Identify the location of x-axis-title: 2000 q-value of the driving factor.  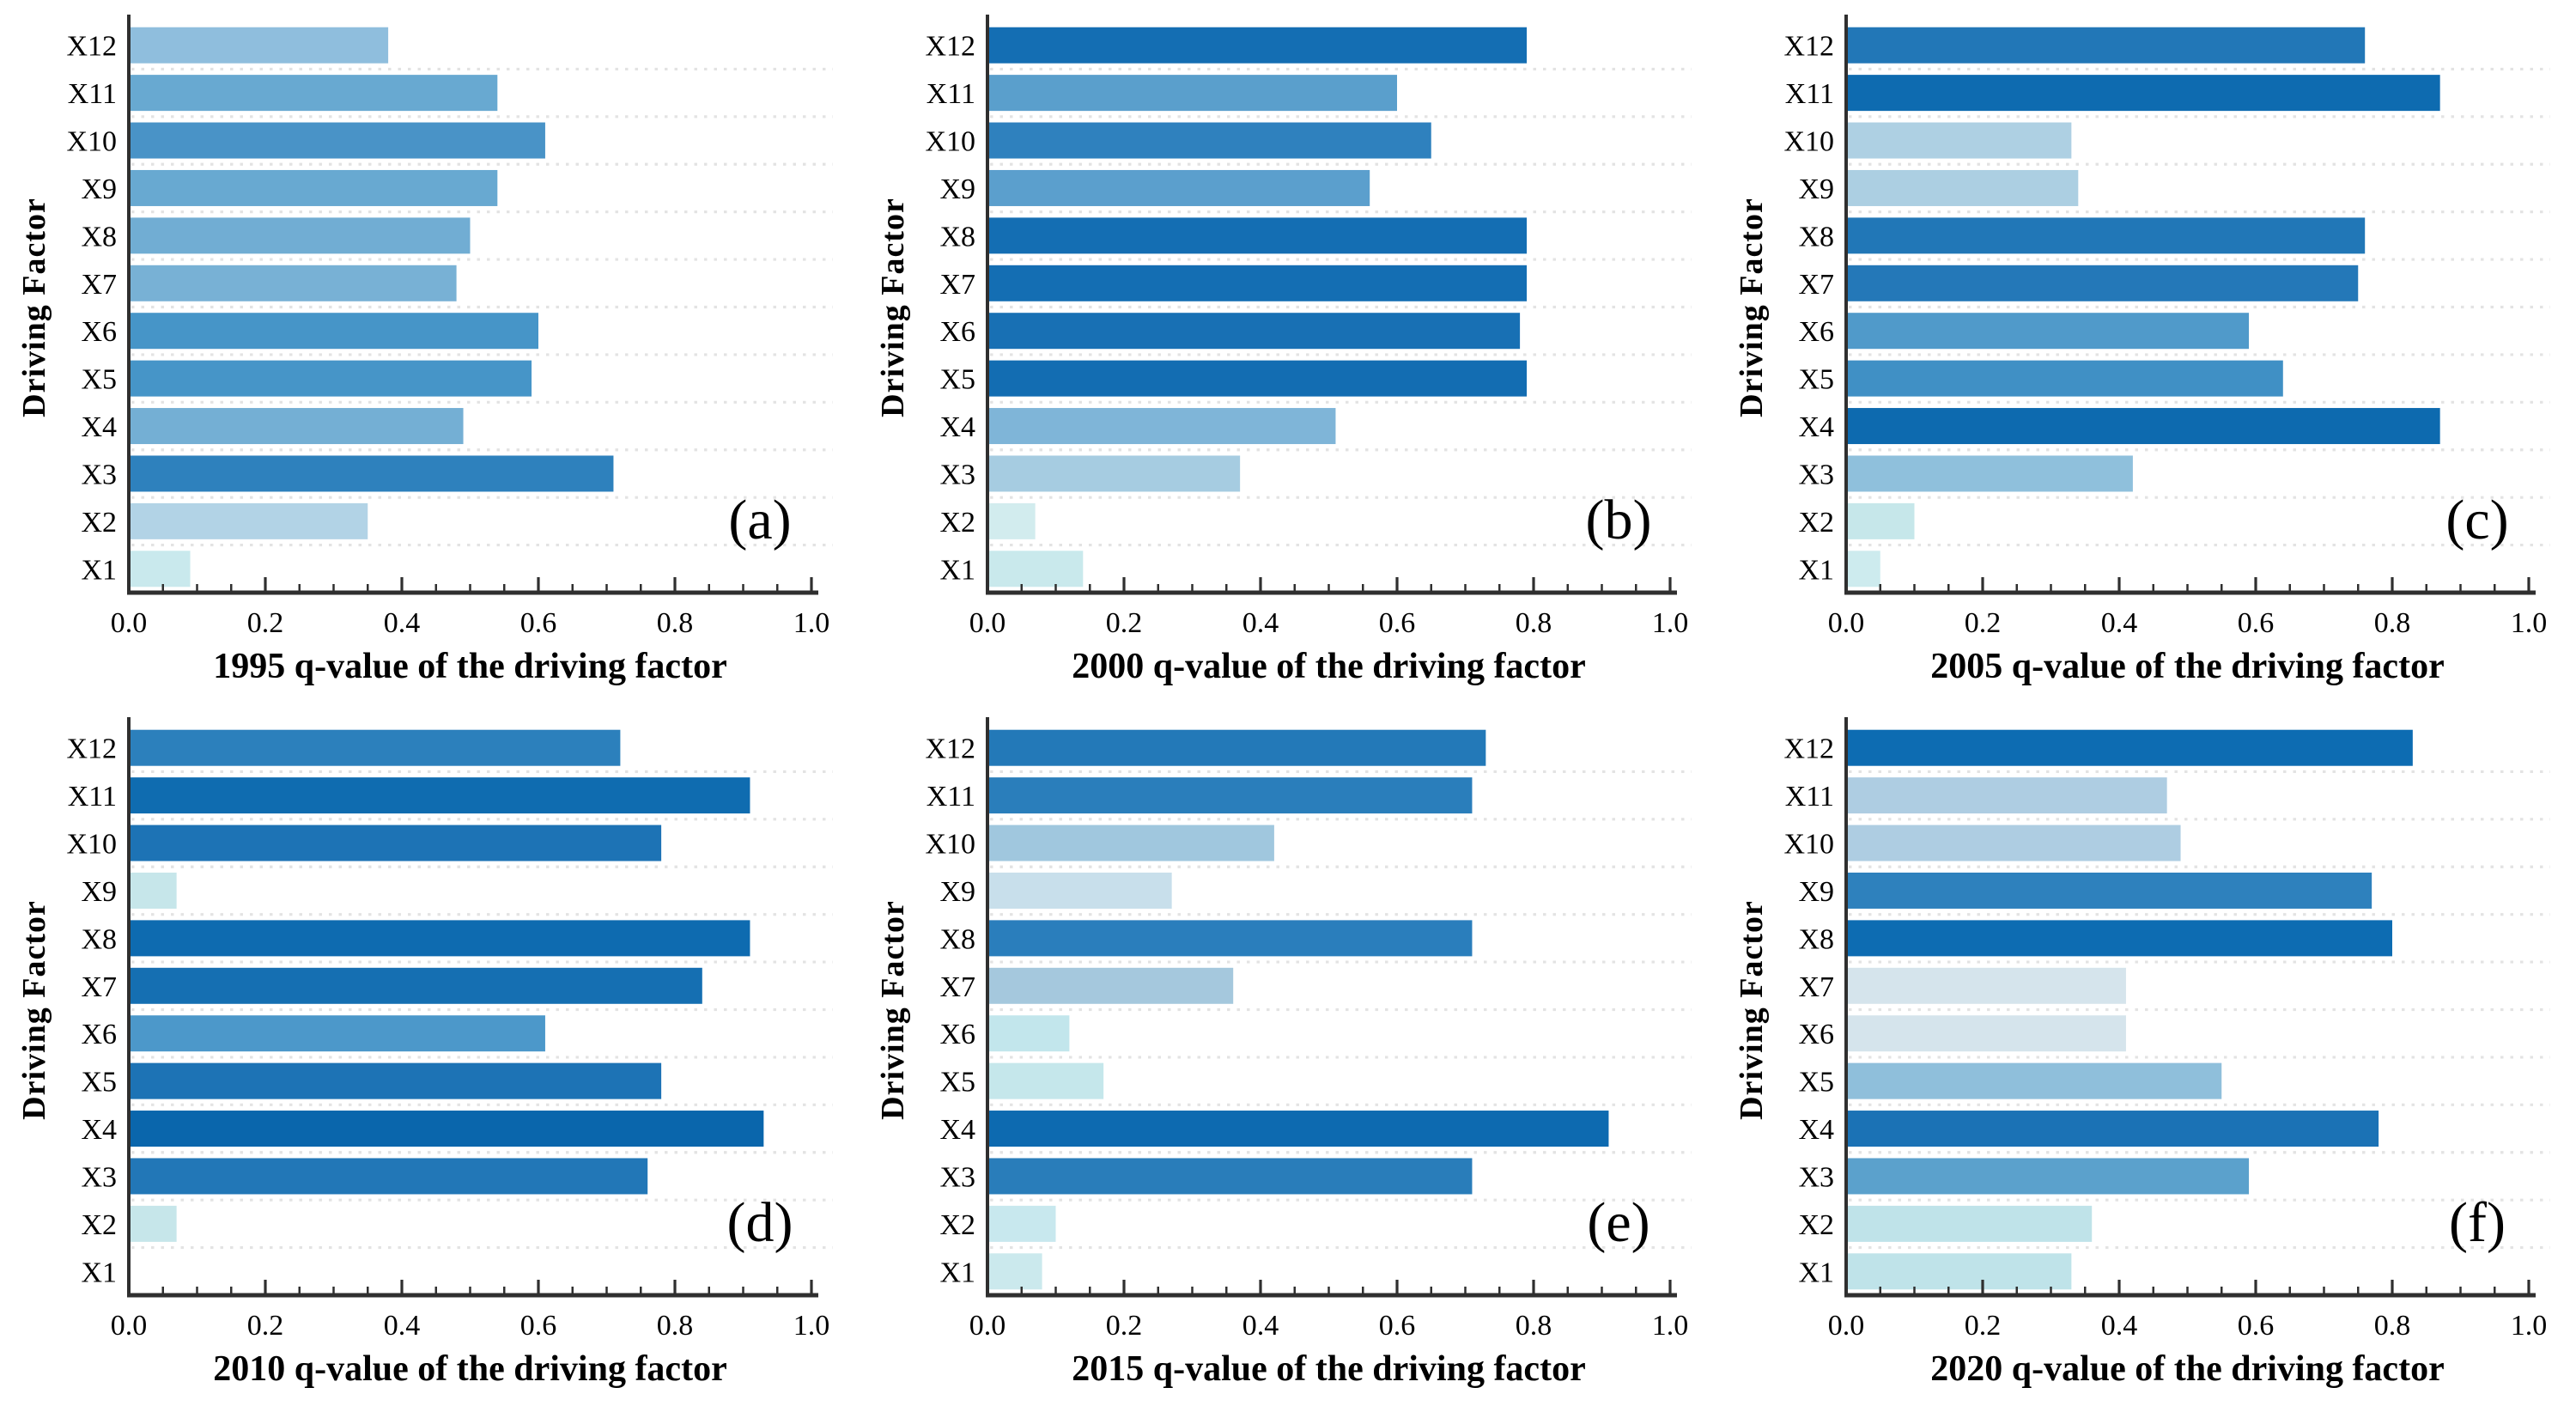
(1329, 666).